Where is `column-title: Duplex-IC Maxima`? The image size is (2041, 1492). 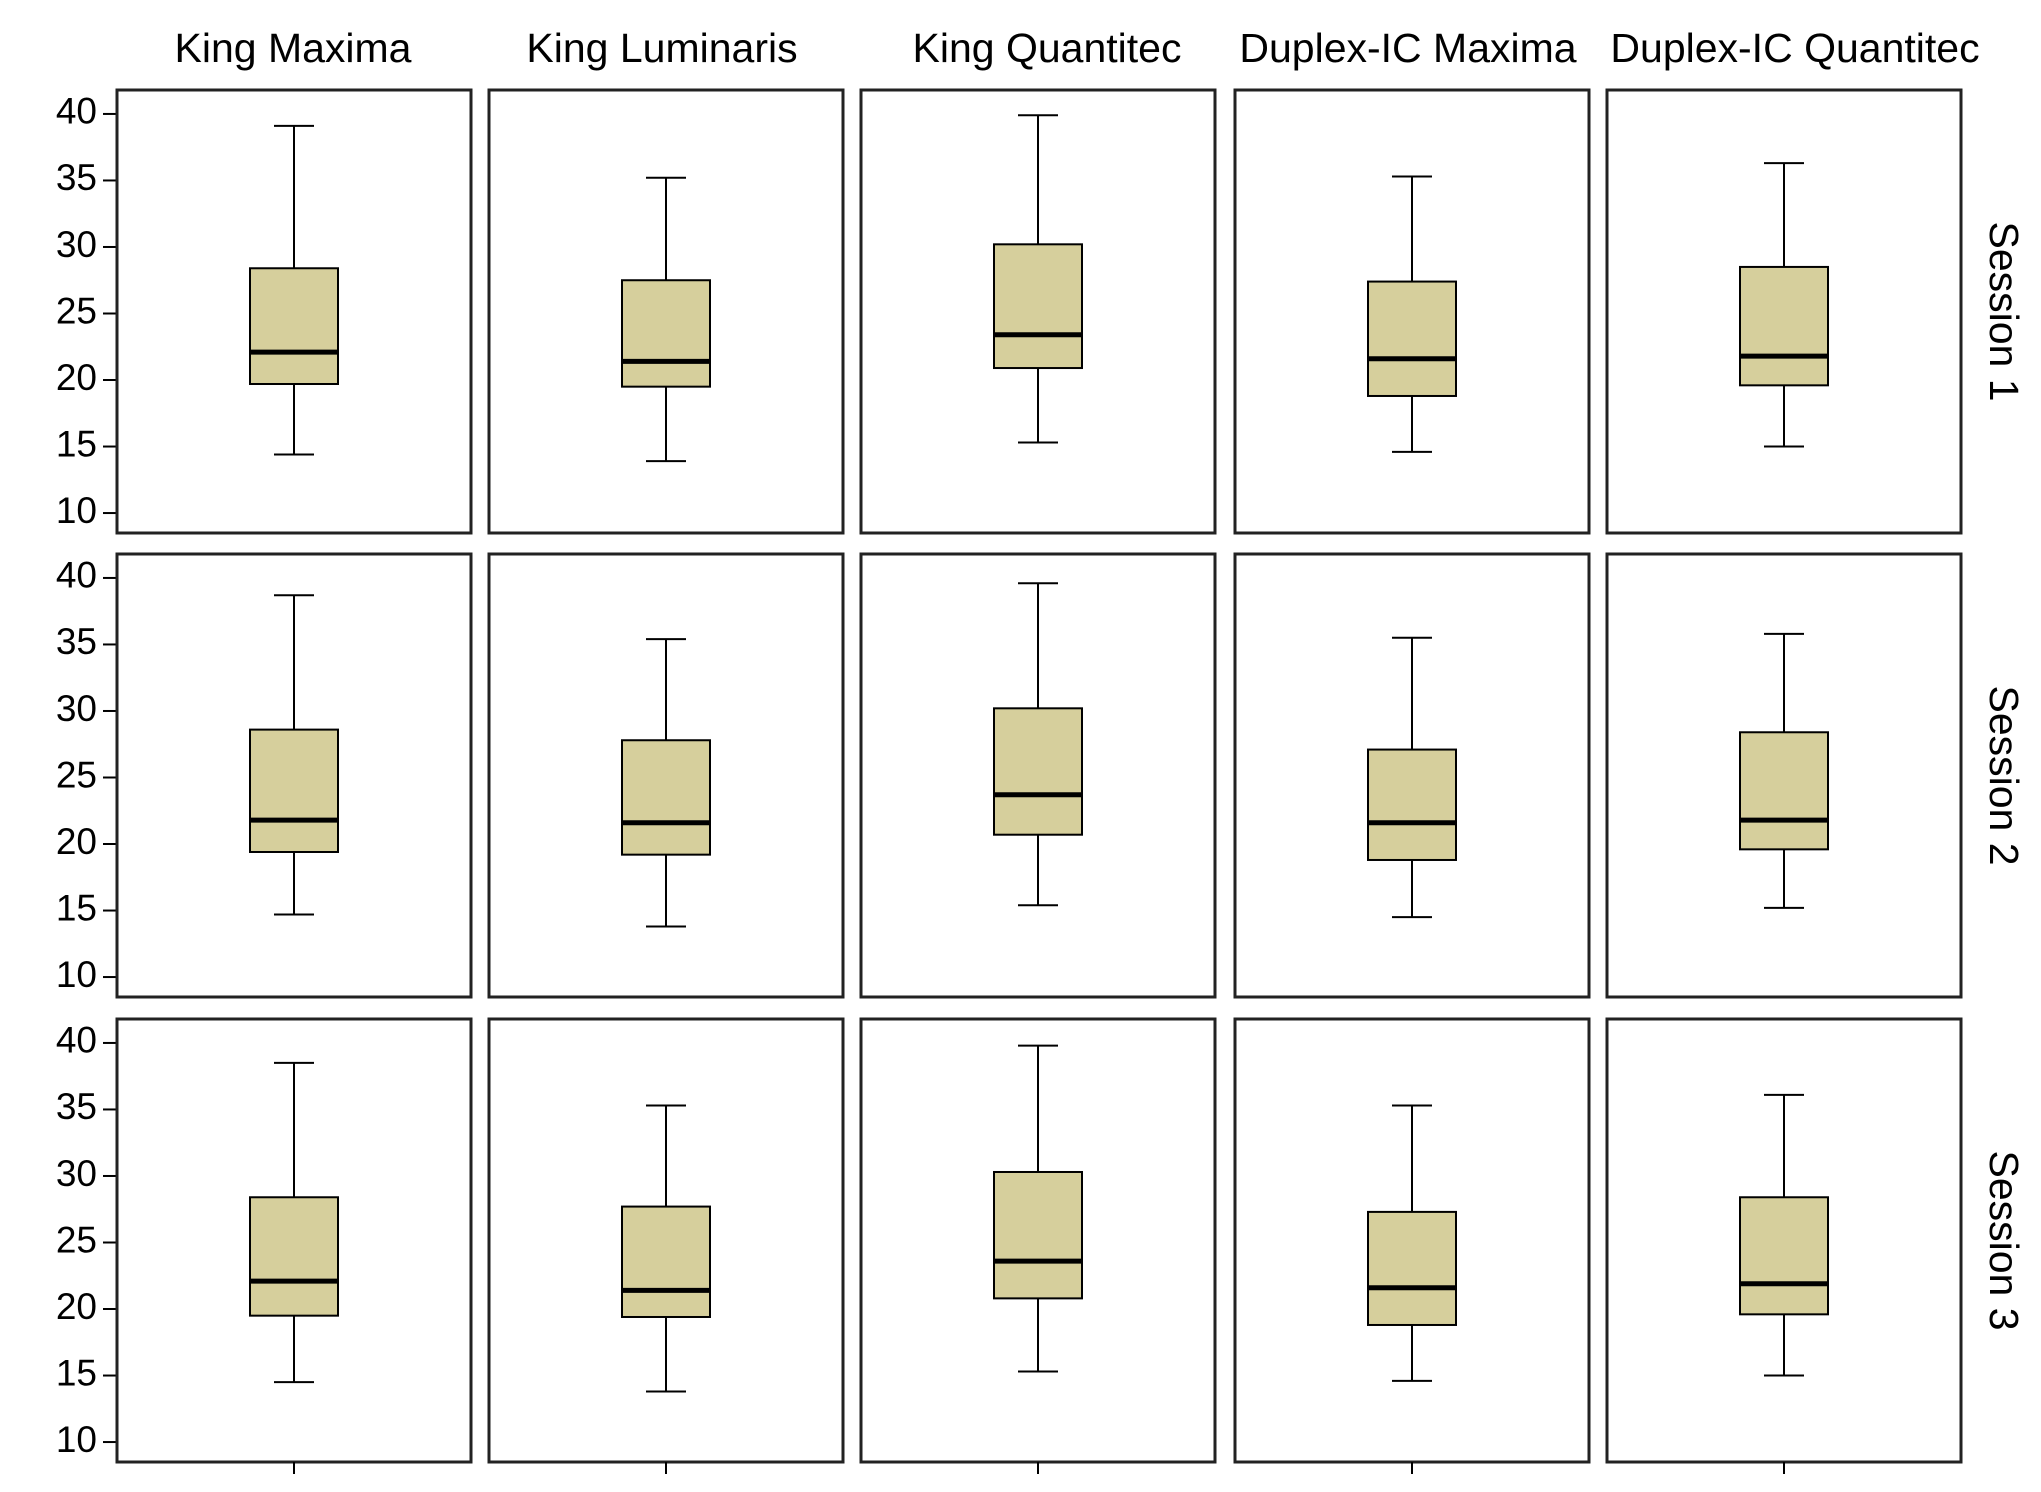
column-title: Duplex-IC Maxima is located at coordinates (1407, 48).